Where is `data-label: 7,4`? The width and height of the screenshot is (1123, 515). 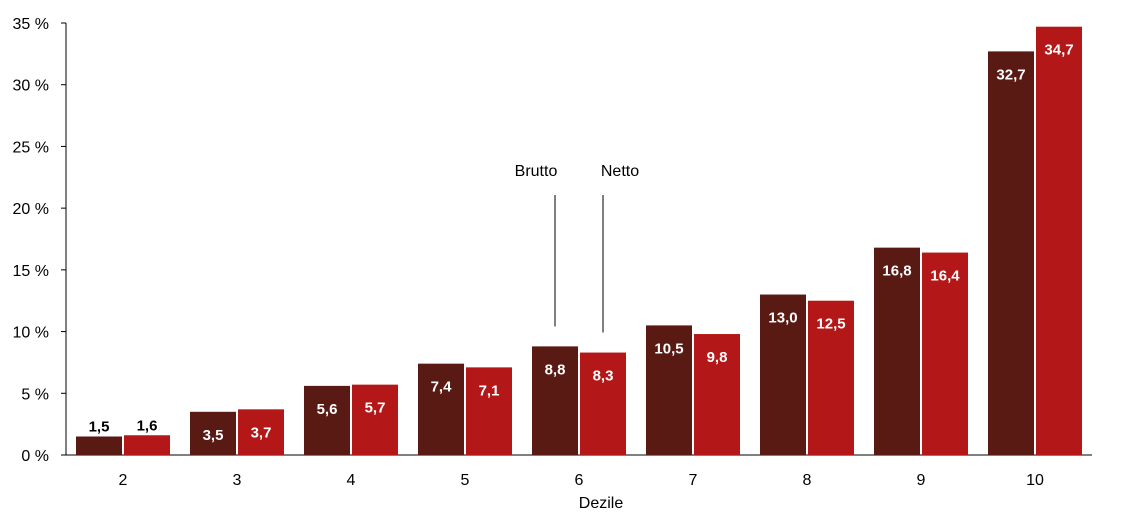 data-label: 7,4 is located at coordinates (442, 387).